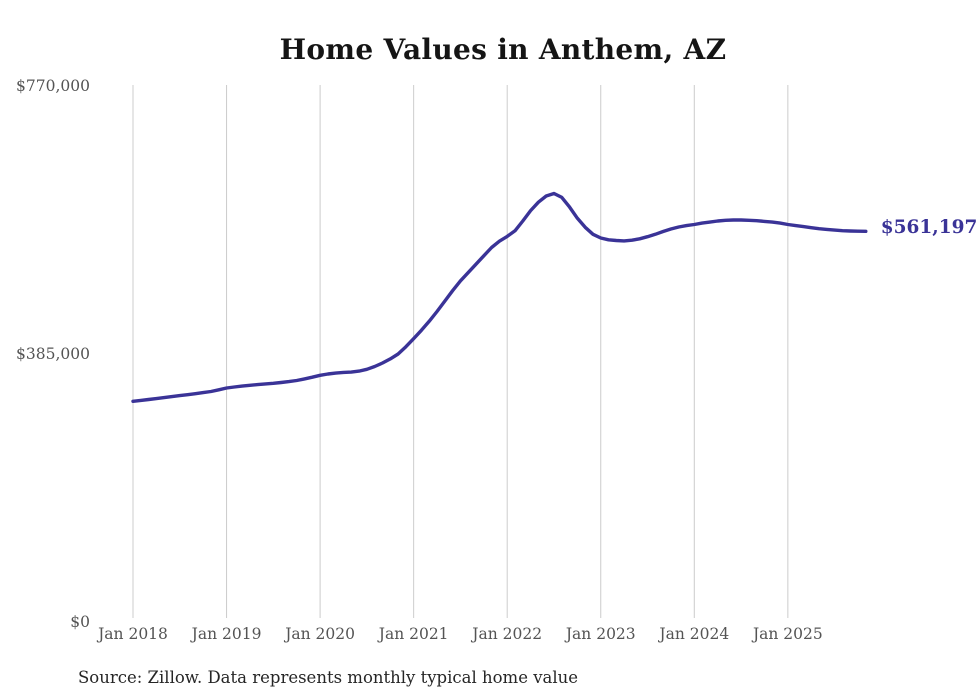 The width and height of the screenshot is (980, 699). Describe the element at coordinates (507, 634) in the screenshot. I see `x-axis-label-jan-2022: Jan 2022` at that location.